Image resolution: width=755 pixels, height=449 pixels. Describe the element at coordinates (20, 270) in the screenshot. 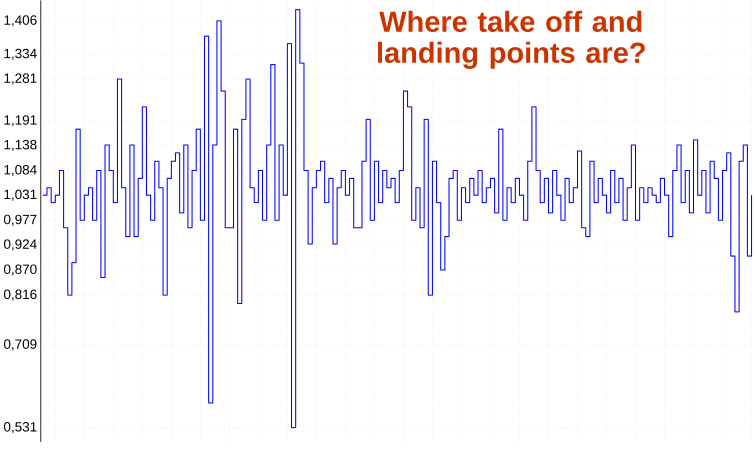

I see `y-tick-label: 0,870` at that location.